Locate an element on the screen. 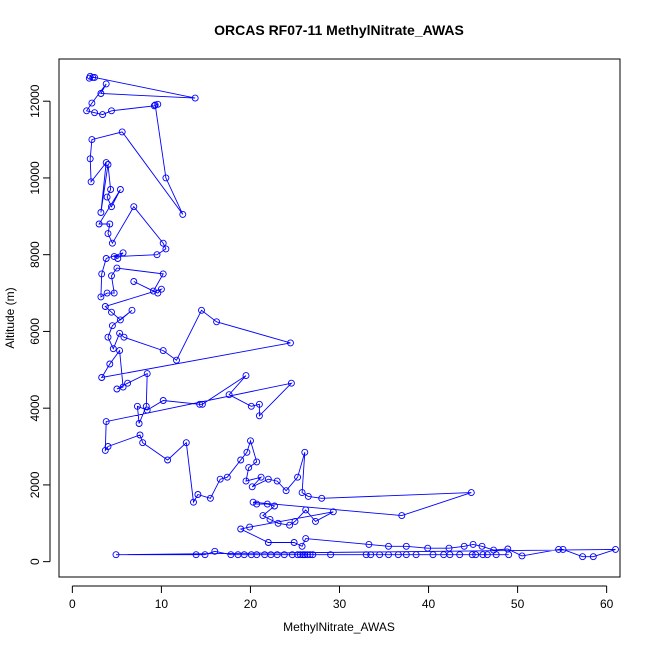 Image resolution: width=650 pixels, height=650 pixels. x-axis-label: MethylNitrate_AWAS is located at coordinates (339, 627).